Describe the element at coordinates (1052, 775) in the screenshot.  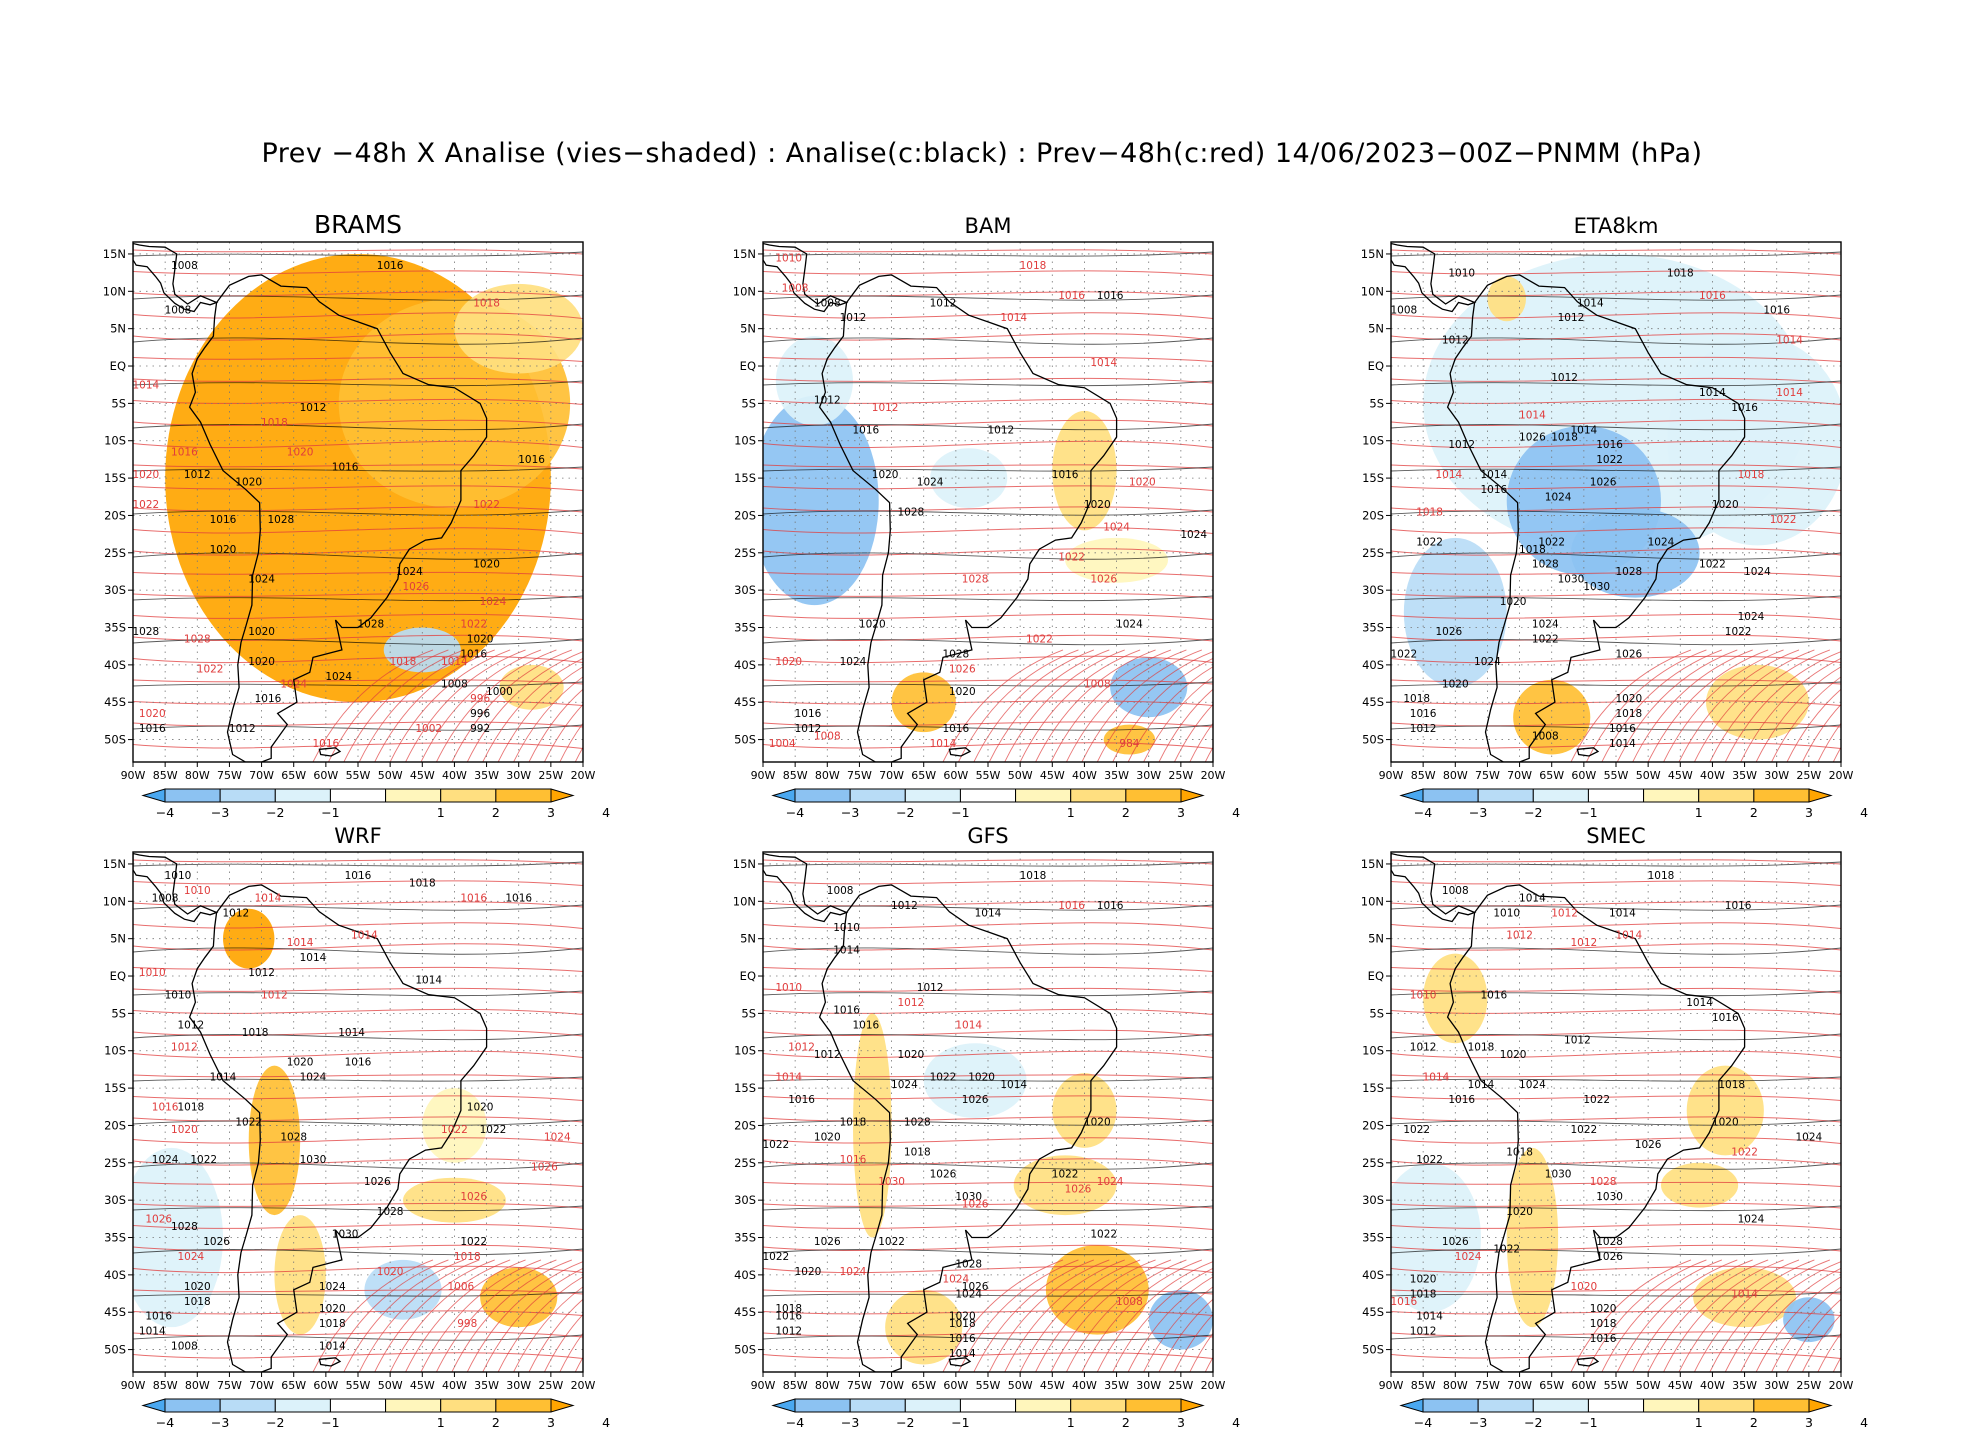
I see `lon-label: 45W` at that location.